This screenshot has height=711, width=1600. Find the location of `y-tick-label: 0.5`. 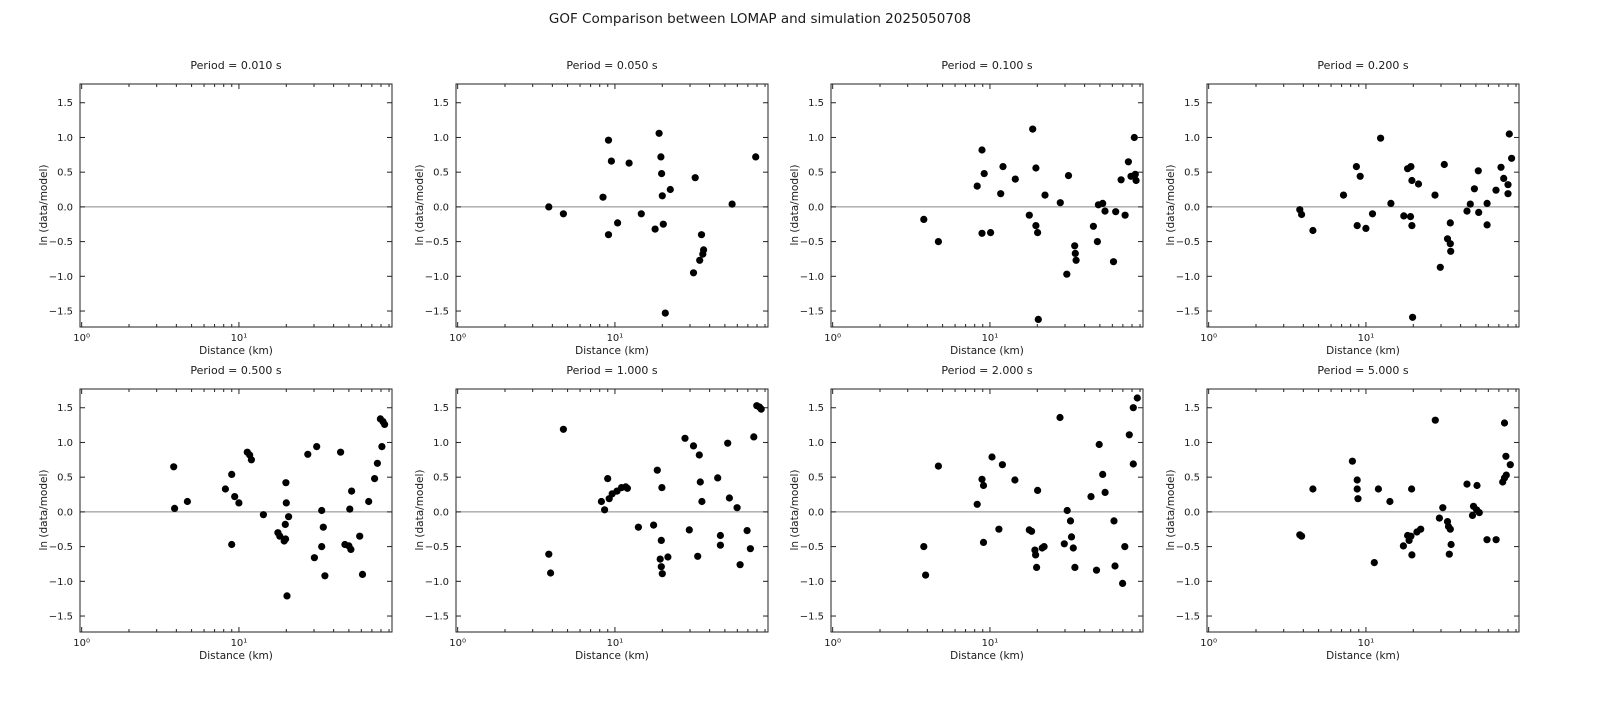

y-tick-label: 0.5 is located at coordinates (1192, 173).